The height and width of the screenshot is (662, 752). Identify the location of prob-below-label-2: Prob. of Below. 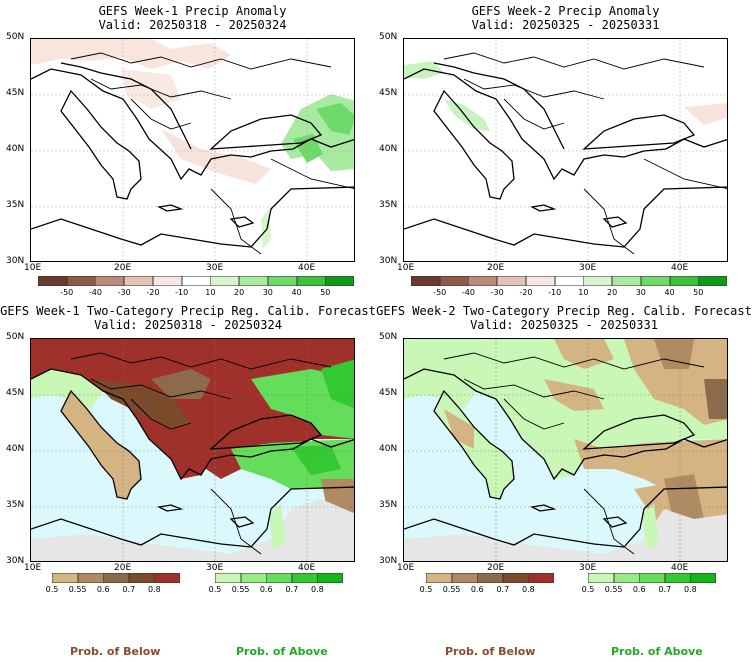
(490, 651).